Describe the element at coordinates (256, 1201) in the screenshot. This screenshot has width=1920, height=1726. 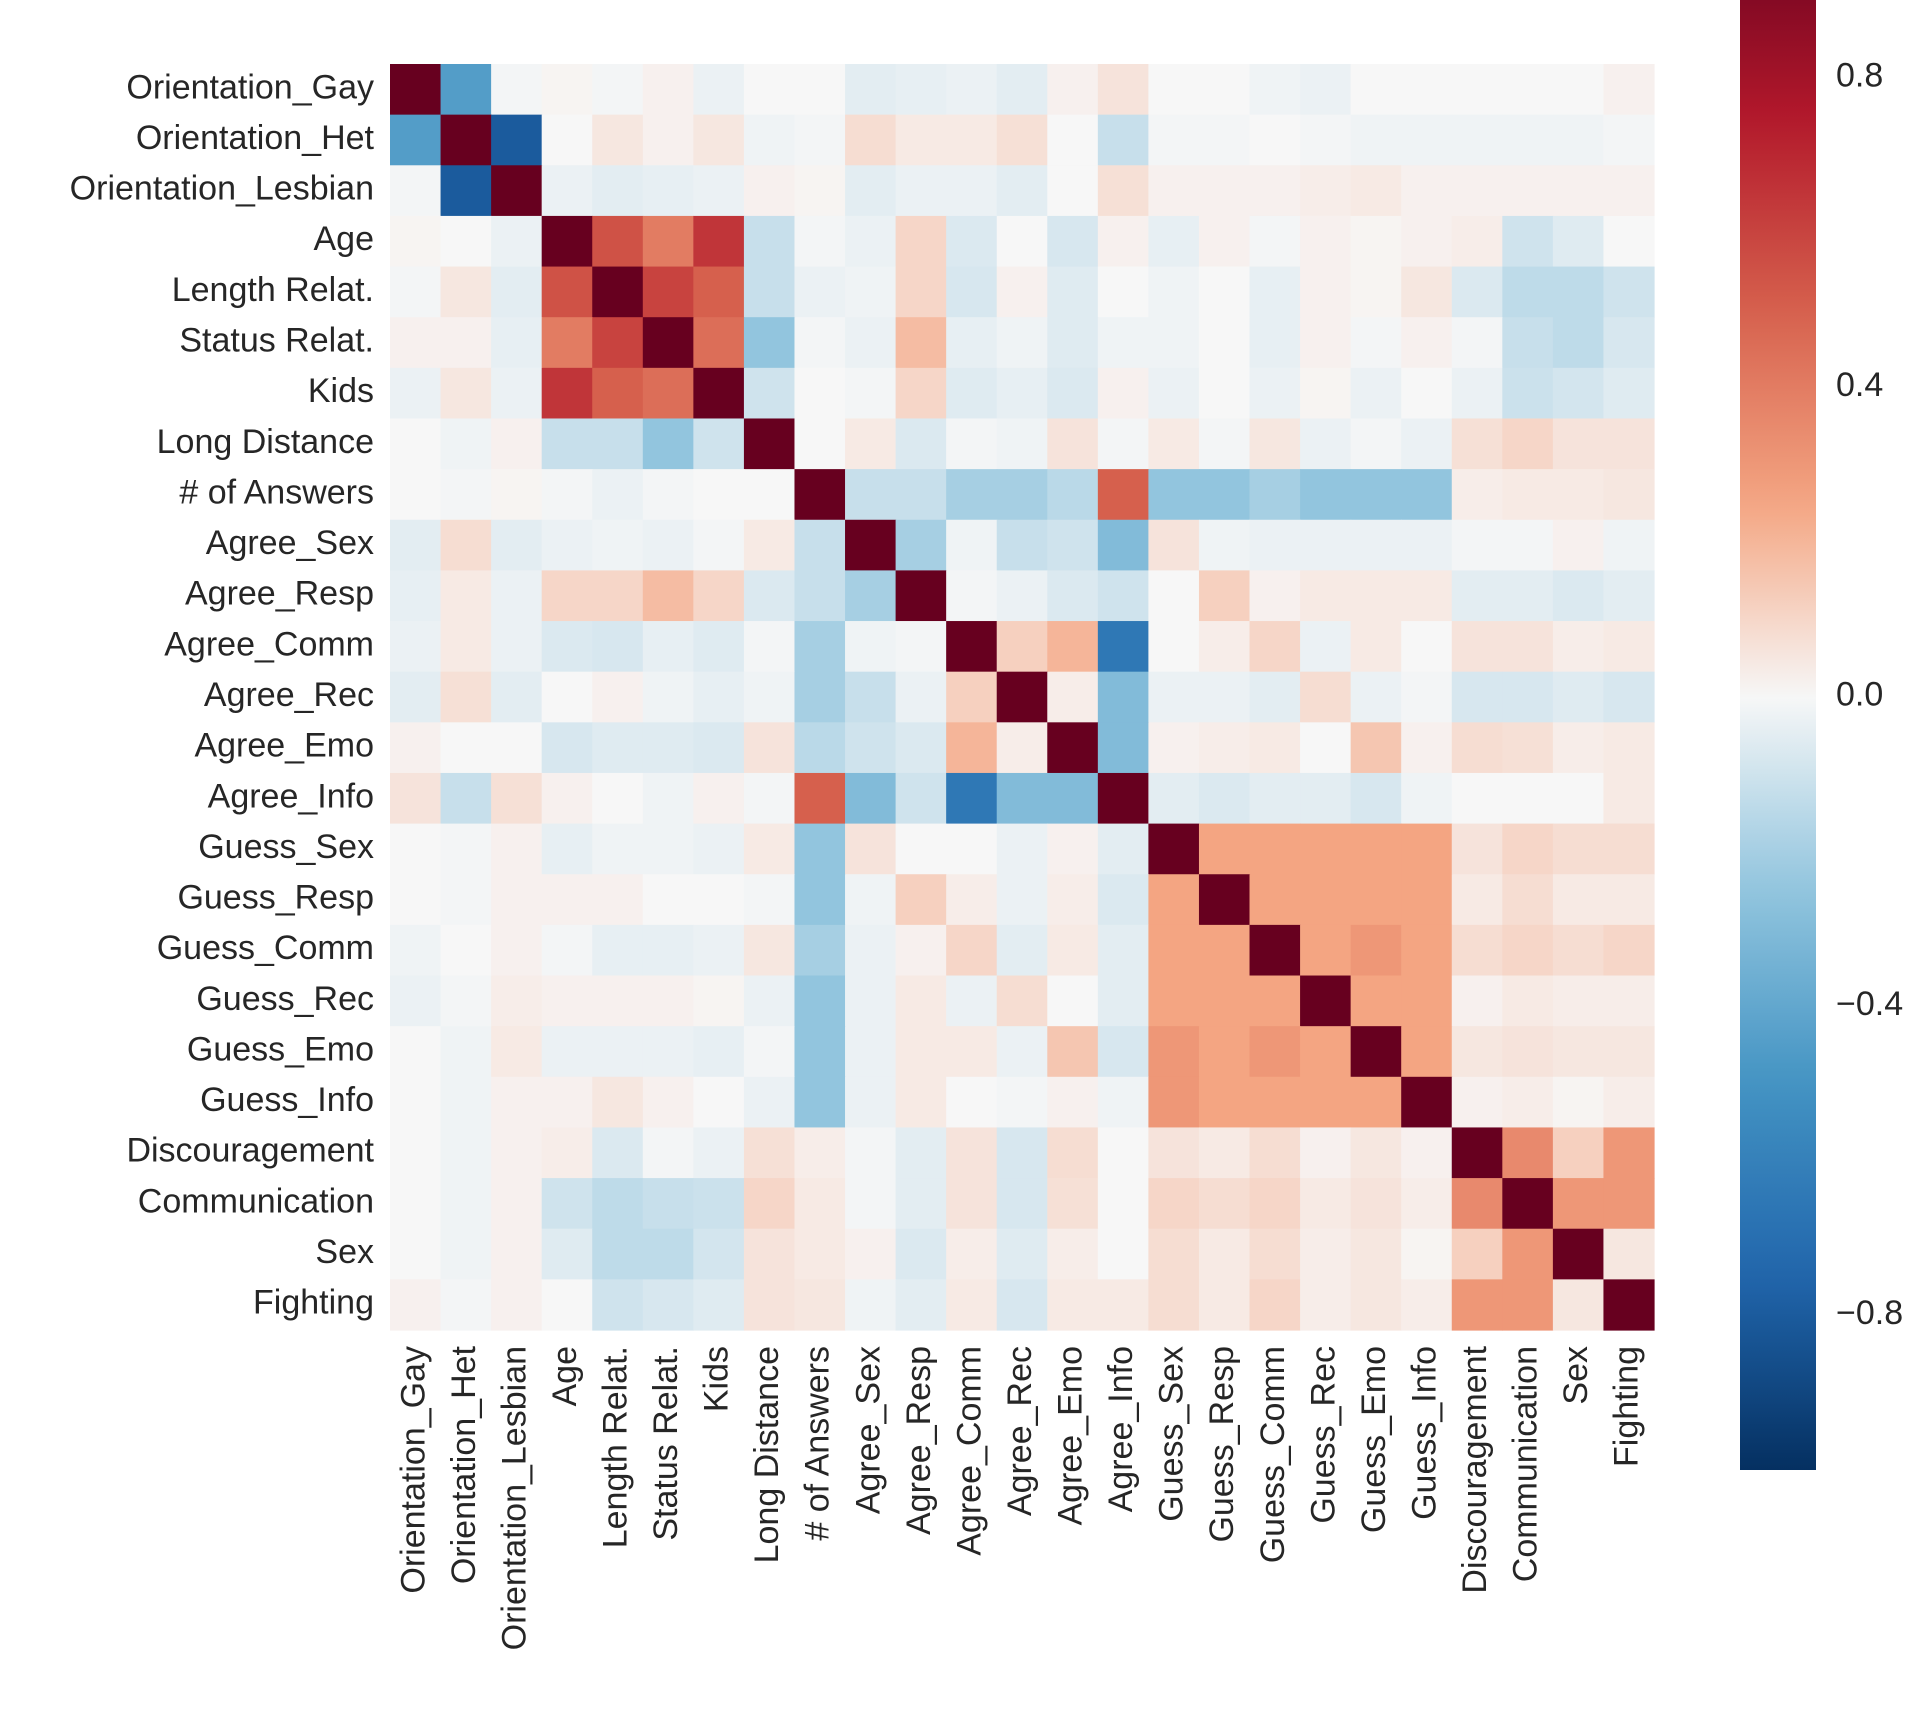
I see `y-tick-label: Communication` at that location.